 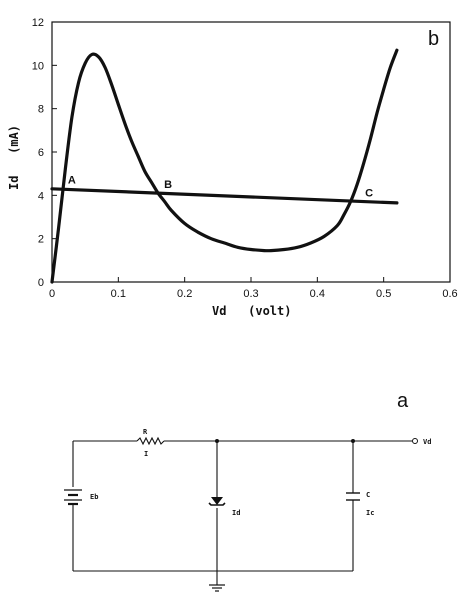 I want to click on point-label-b: B, so click(x=168, y=185).